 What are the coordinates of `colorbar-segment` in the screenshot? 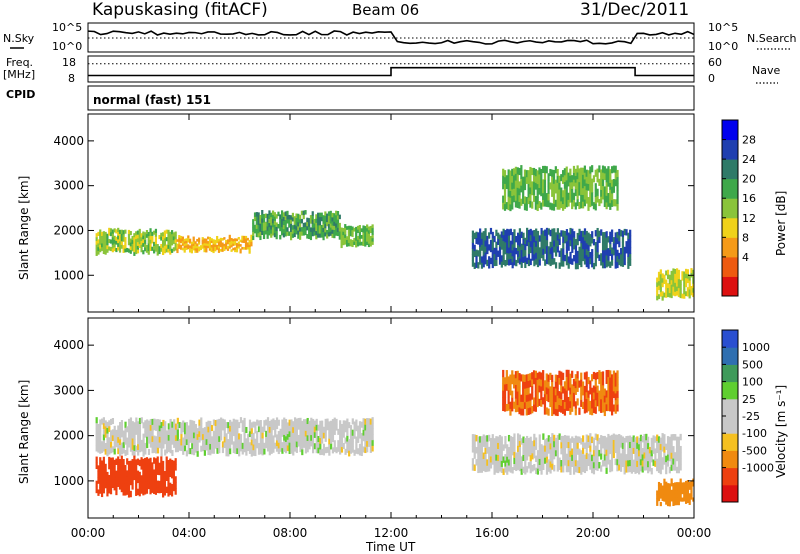 It's located at (730, 373).